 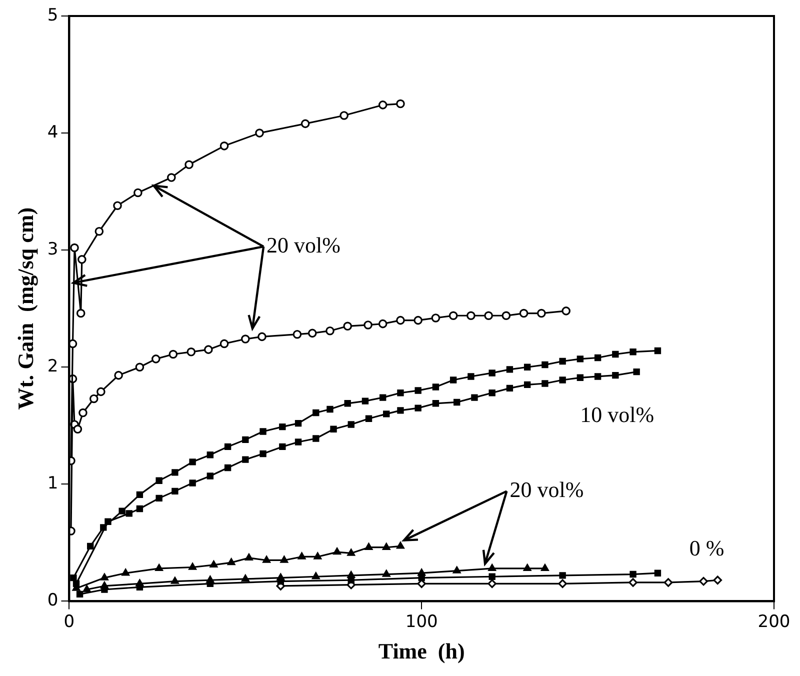 I want to click on y-tick-label: 1, so click(x=52, y=484).